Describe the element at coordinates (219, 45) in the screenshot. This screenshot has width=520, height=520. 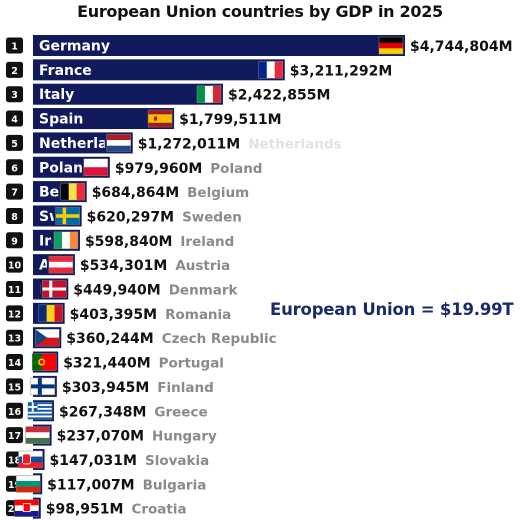
I see `bar-germany` at that location.